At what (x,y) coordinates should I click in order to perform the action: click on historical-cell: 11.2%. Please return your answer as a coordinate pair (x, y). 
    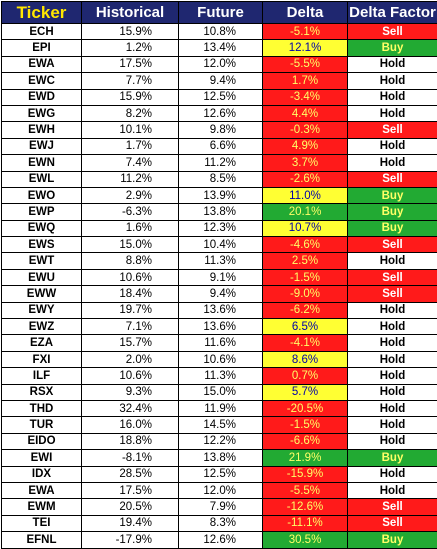
    Looking at the image, I should click on (130, 179).